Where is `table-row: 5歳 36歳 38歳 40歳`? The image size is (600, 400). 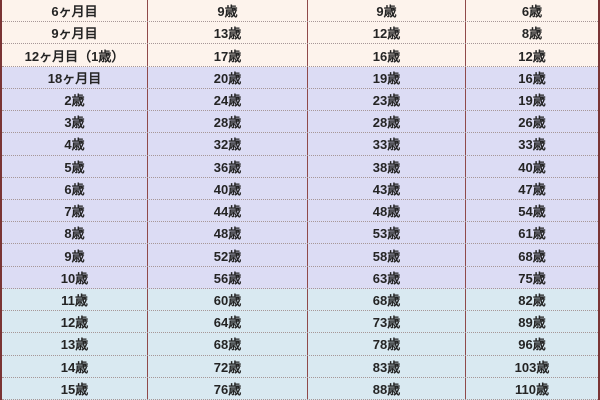 table-row: 5歳 36歳 38歳 40歳 is located at coordinates (300, 166).